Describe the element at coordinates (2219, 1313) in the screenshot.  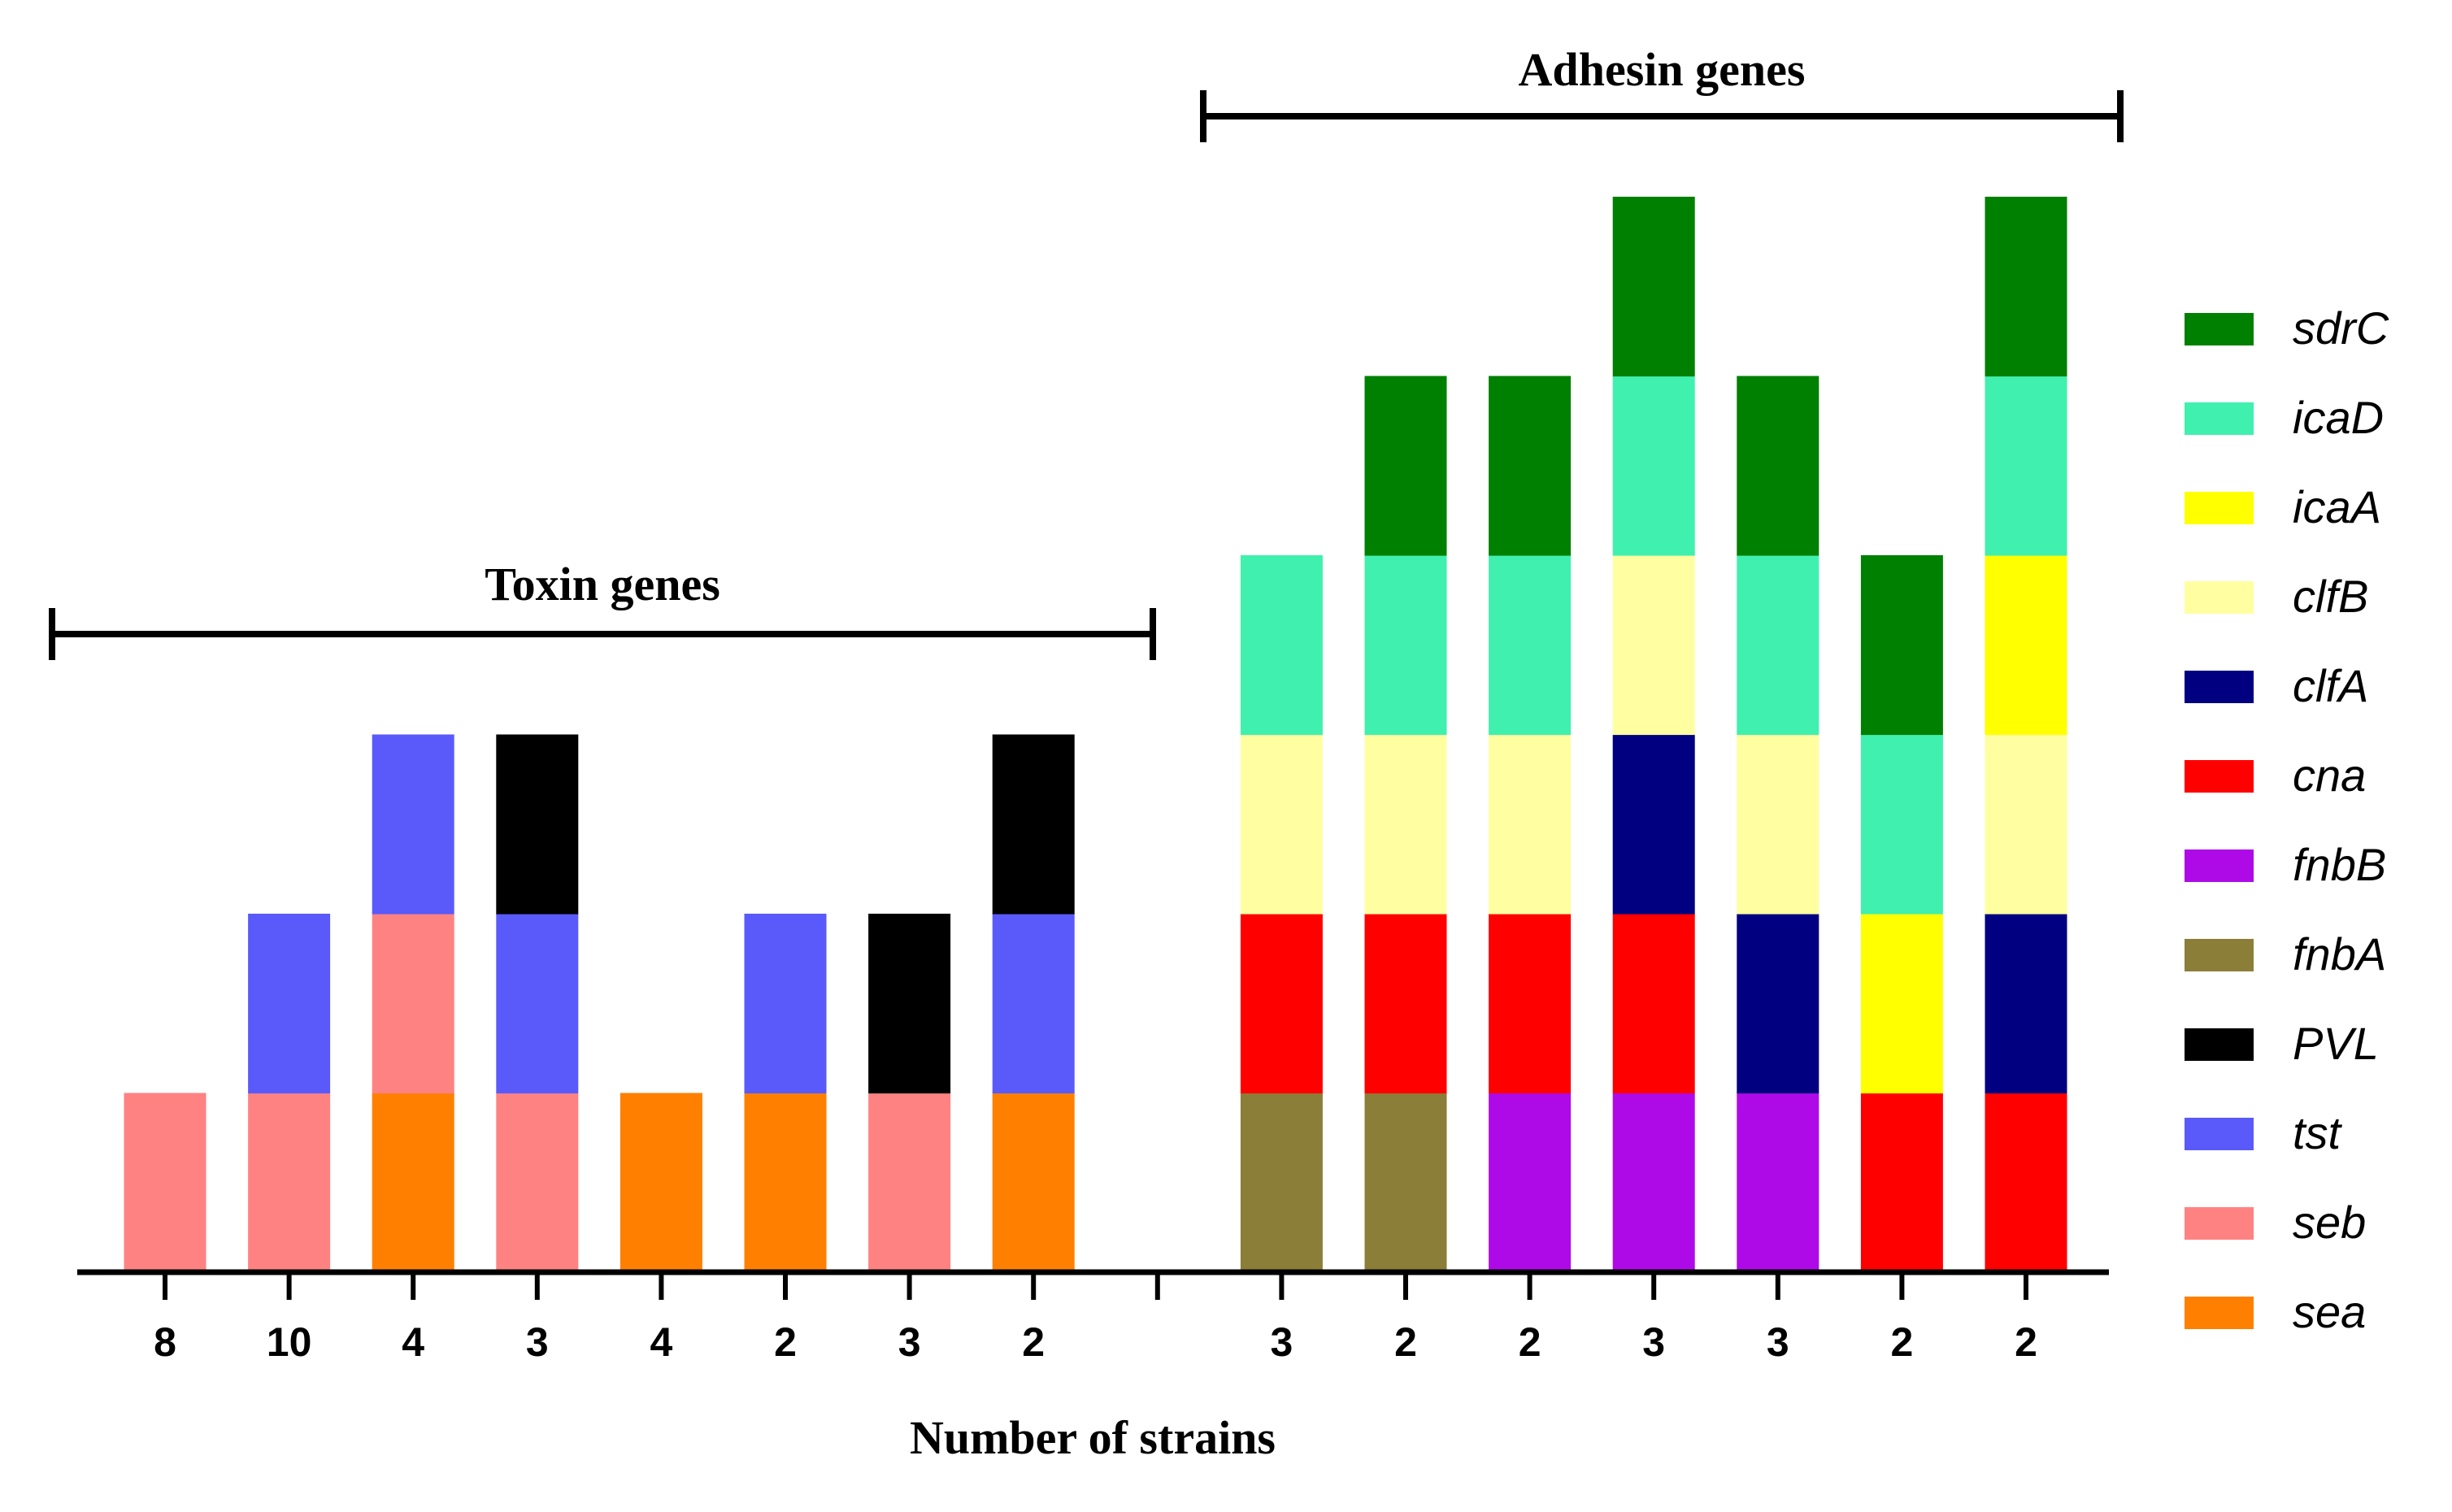
I see `legend-swatch-sea` at that location.